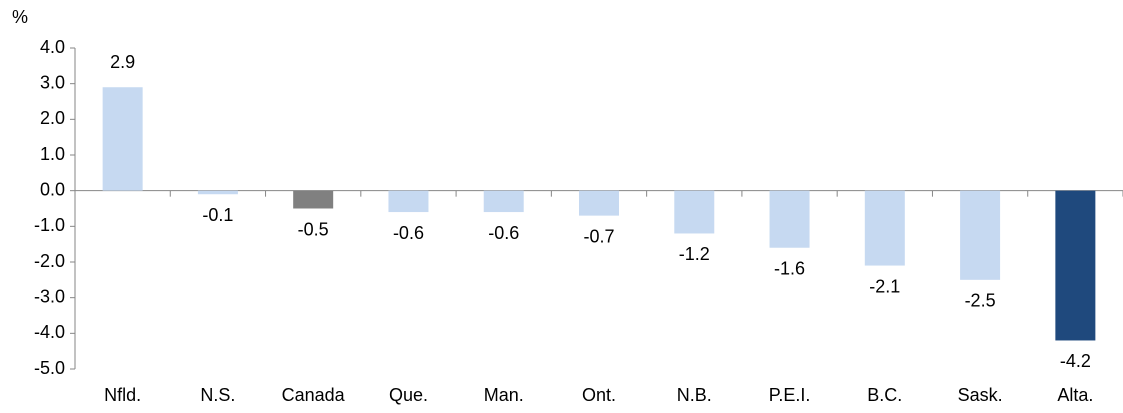 The height and width of the screenshot is (413, 1123). Describe the element at coordinates (980, 301) in the screenshot. I see `data-label: -2.5` at that location.